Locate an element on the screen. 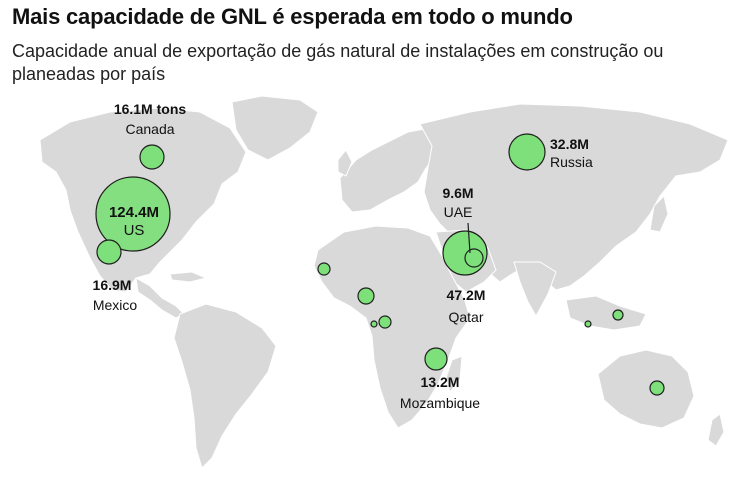 This screenshot has width=741, height=486. us-name-label: US is located at coordinates (134, 230).